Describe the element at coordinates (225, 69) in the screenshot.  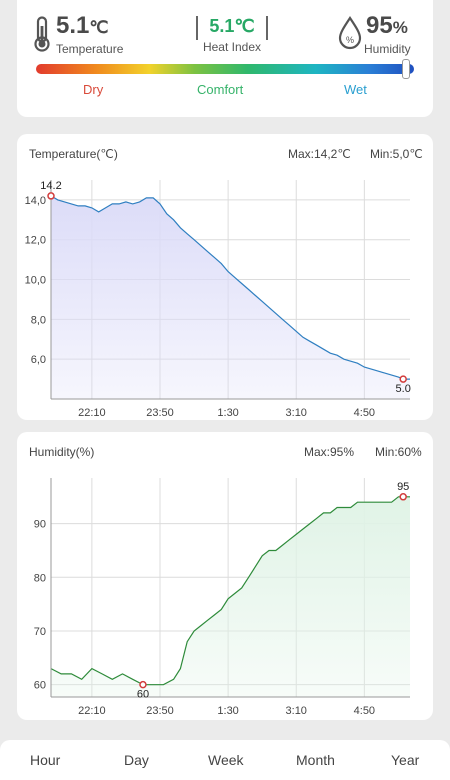
I see `comfort-scale-bar` at that location.